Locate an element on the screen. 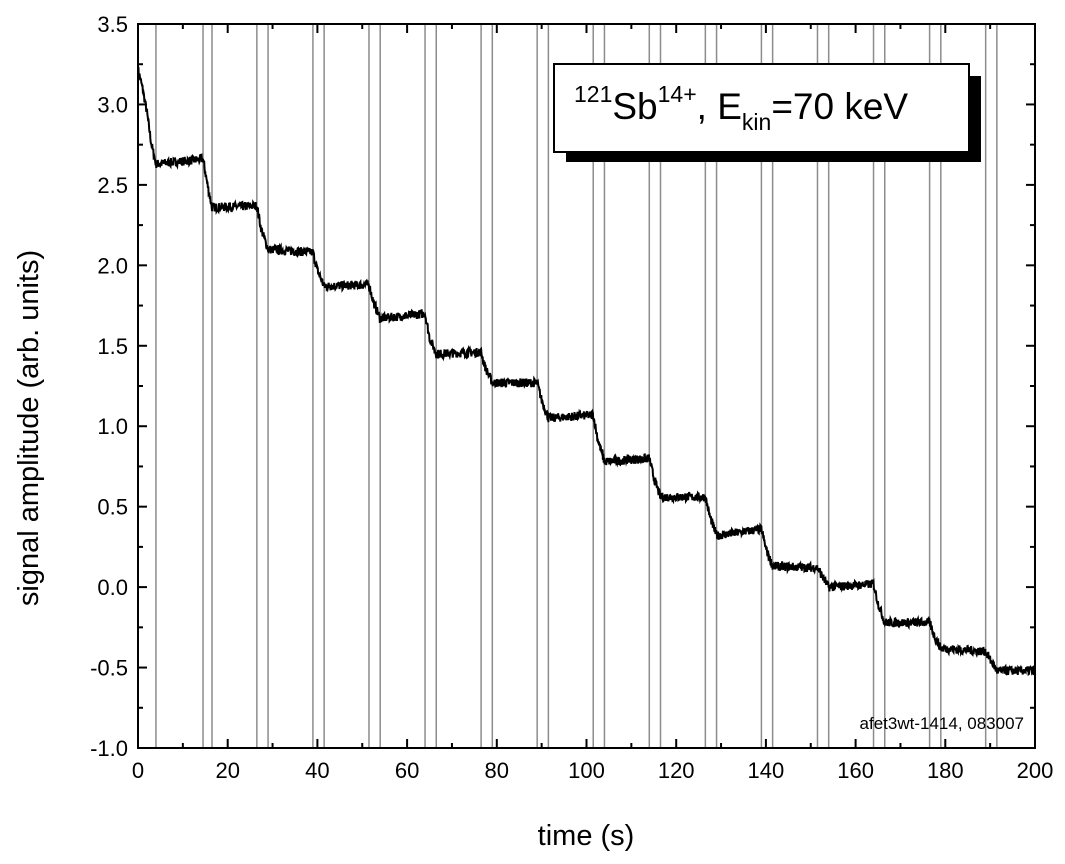  legend-box is located at coordinates (761, 108).